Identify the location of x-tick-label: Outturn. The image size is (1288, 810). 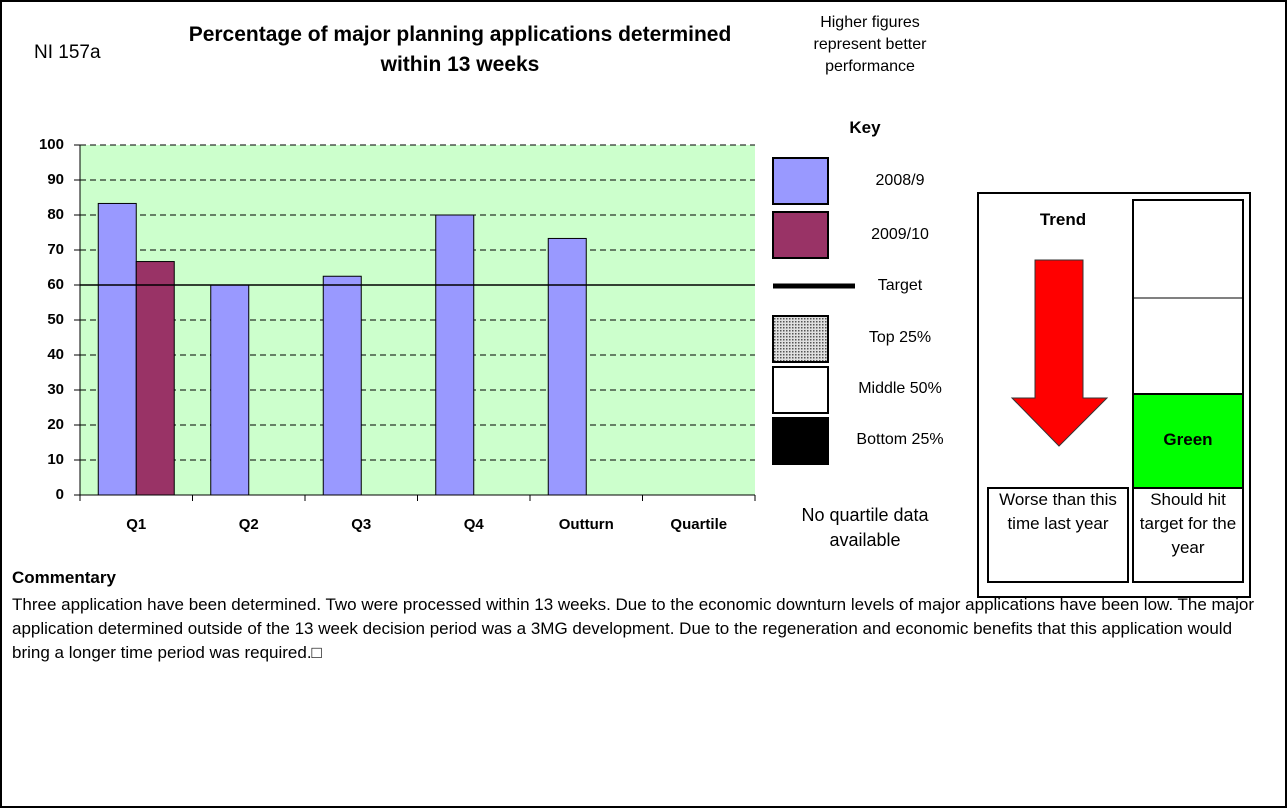
(586, 524).